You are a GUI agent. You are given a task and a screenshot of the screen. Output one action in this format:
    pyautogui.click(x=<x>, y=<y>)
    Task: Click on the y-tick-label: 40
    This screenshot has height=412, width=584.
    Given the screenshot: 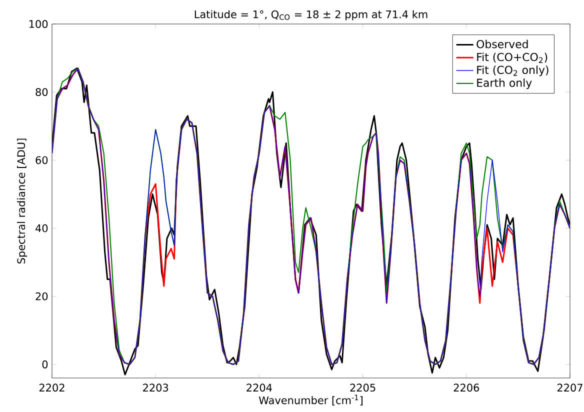 What is the action you would take?
    pyautogui.click(x=42, y=228)
    